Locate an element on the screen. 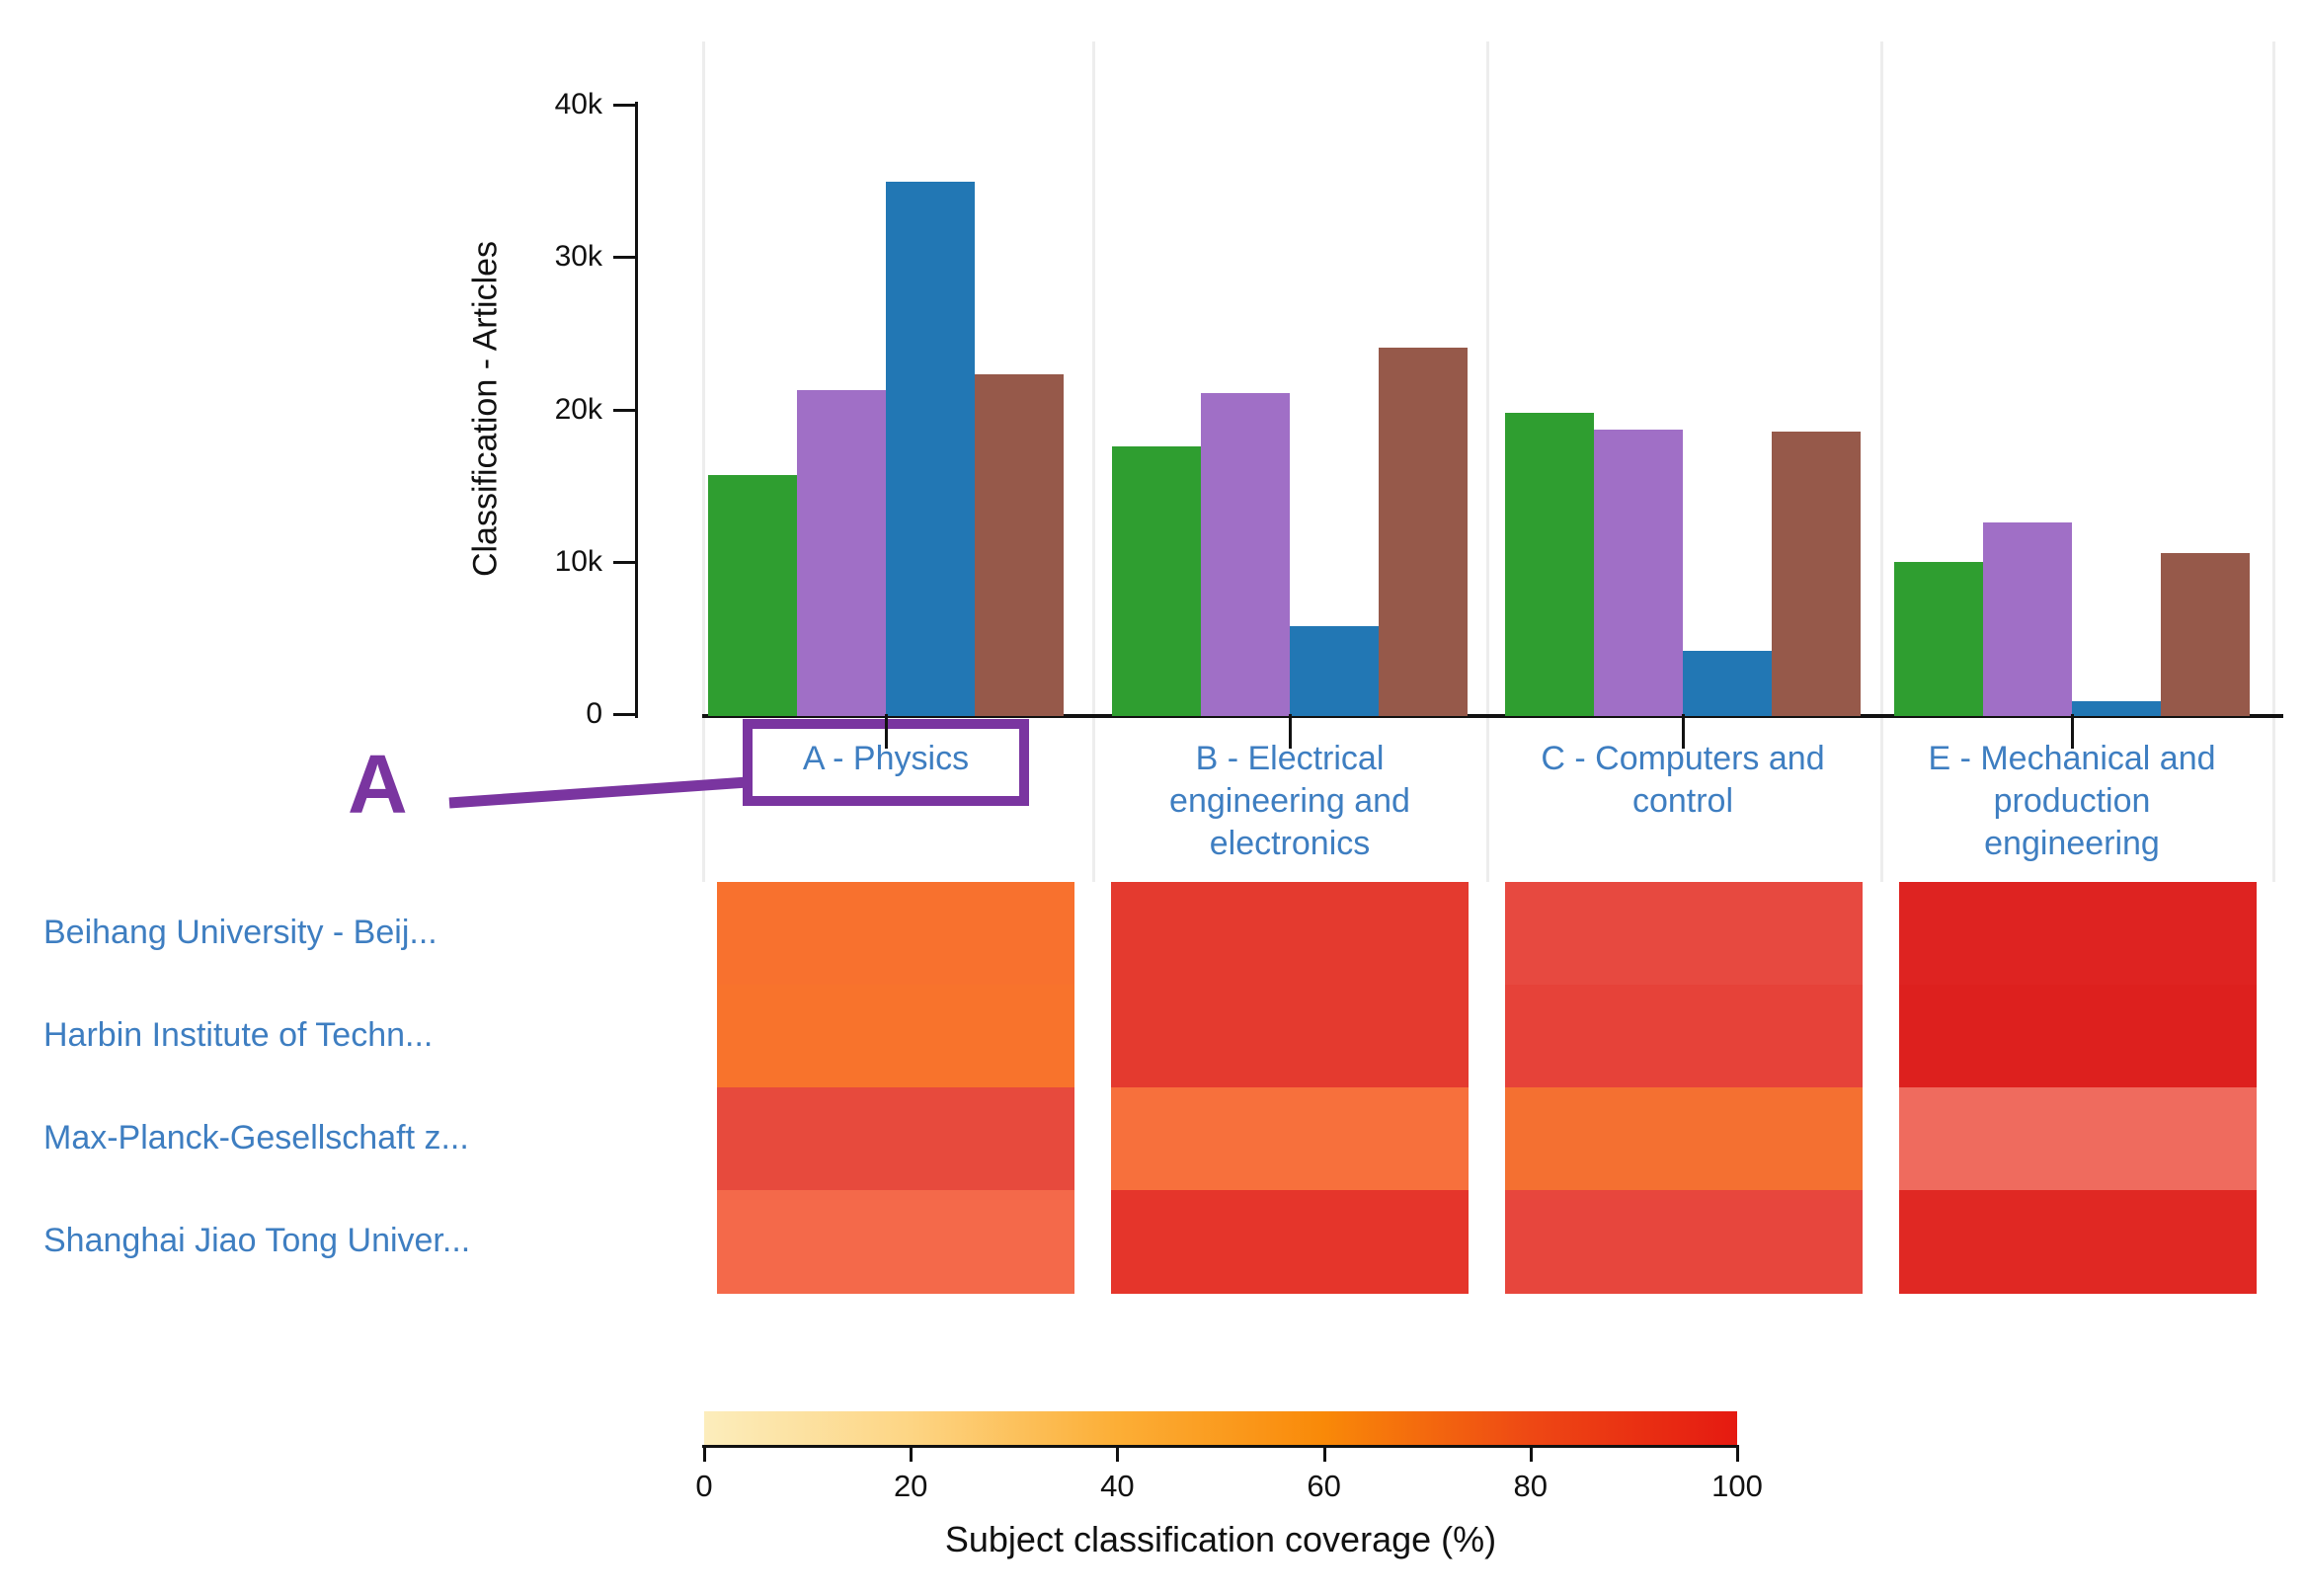 Image resolution: width=2305 pixels, height=1596 pixels. colorbar-tick-label: 40 is located at coordinates (1117, 1486).